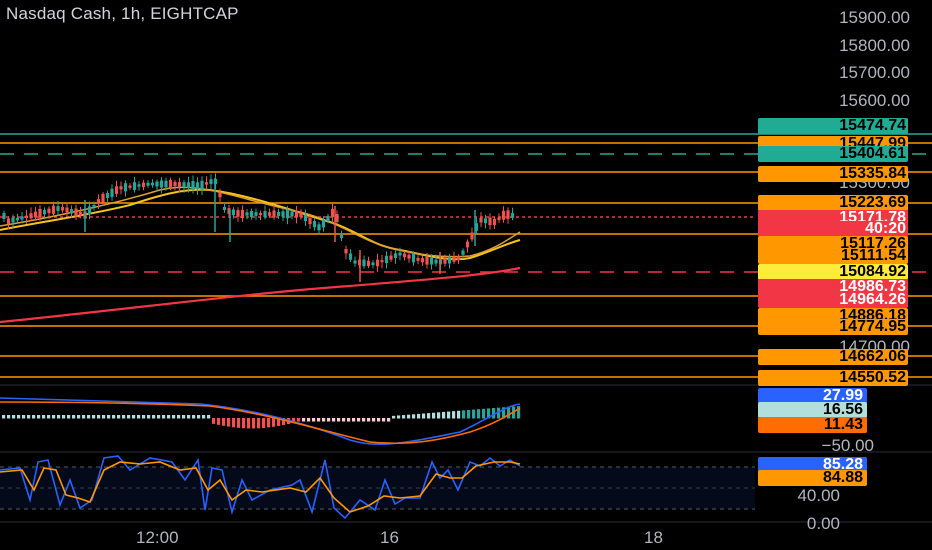 The image size is (932, 550). I want to click on price-tag: 15223.69, so click(833, 203).